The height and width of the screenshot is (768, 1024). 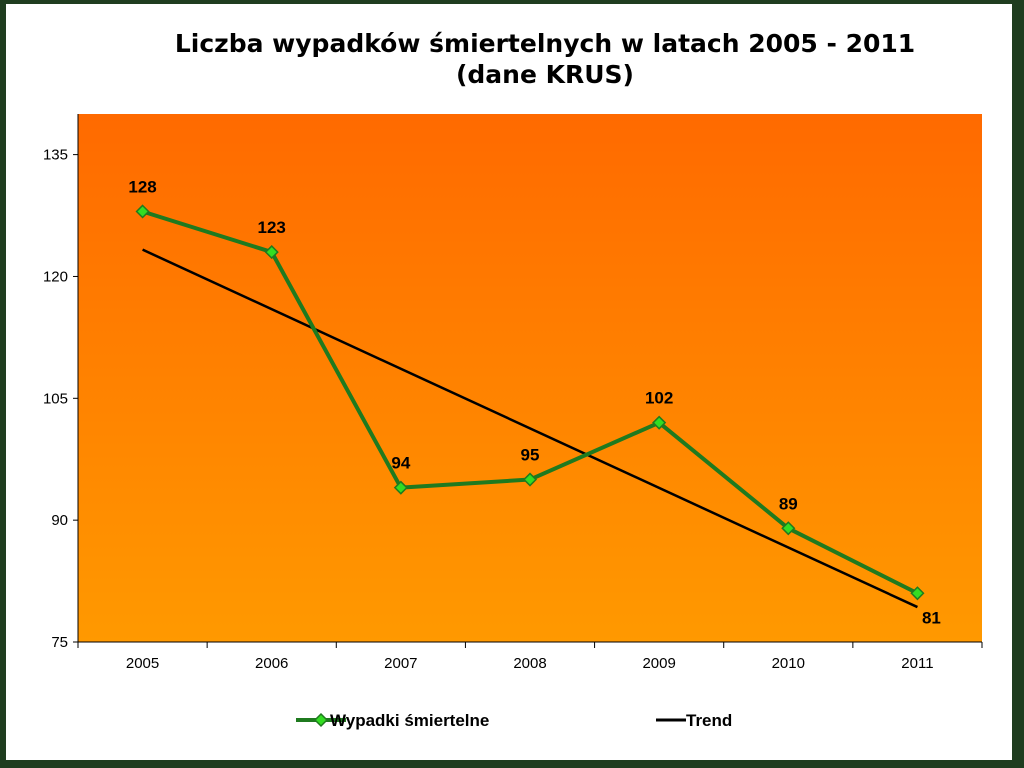 What do you see at coordinates (658, 663) in the screenshot?
I see `x-tick-label: 2009` at bounding box center [658, 663].